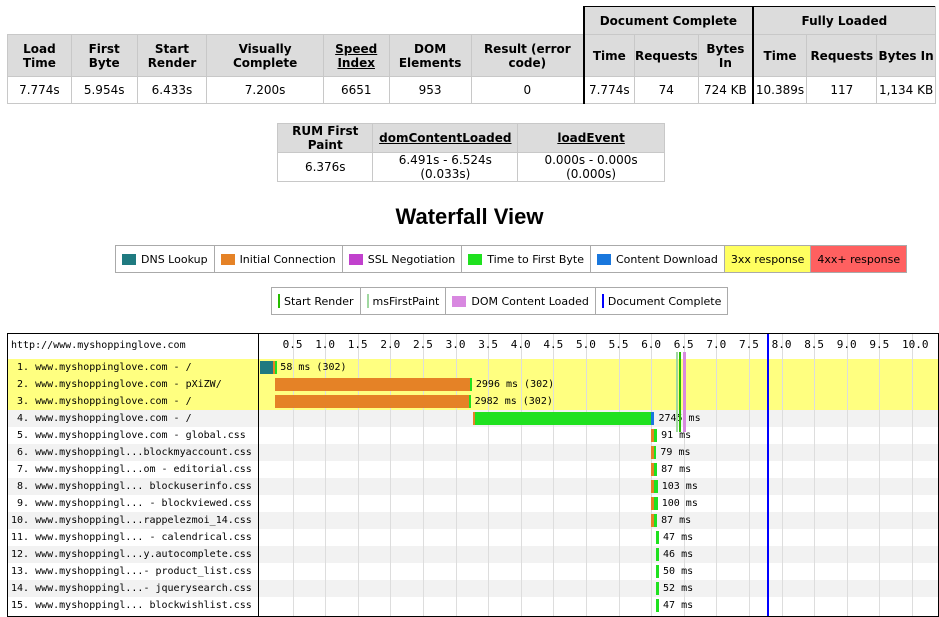 This screenshot has width=939, height=617. Describe the element at coordinates (265, 90) in the screenshot. I see `summary-value-3: 7.200s` at that location.